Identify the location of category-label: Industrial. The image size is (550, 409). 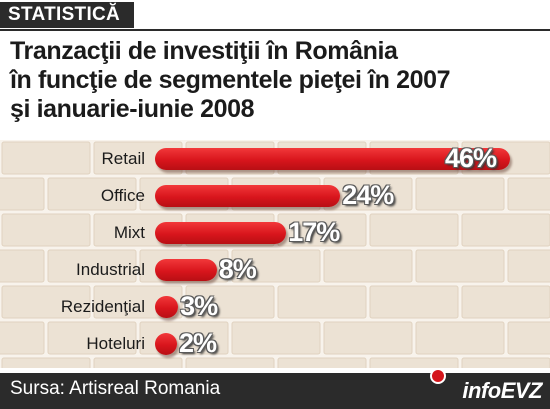
(110, 269).